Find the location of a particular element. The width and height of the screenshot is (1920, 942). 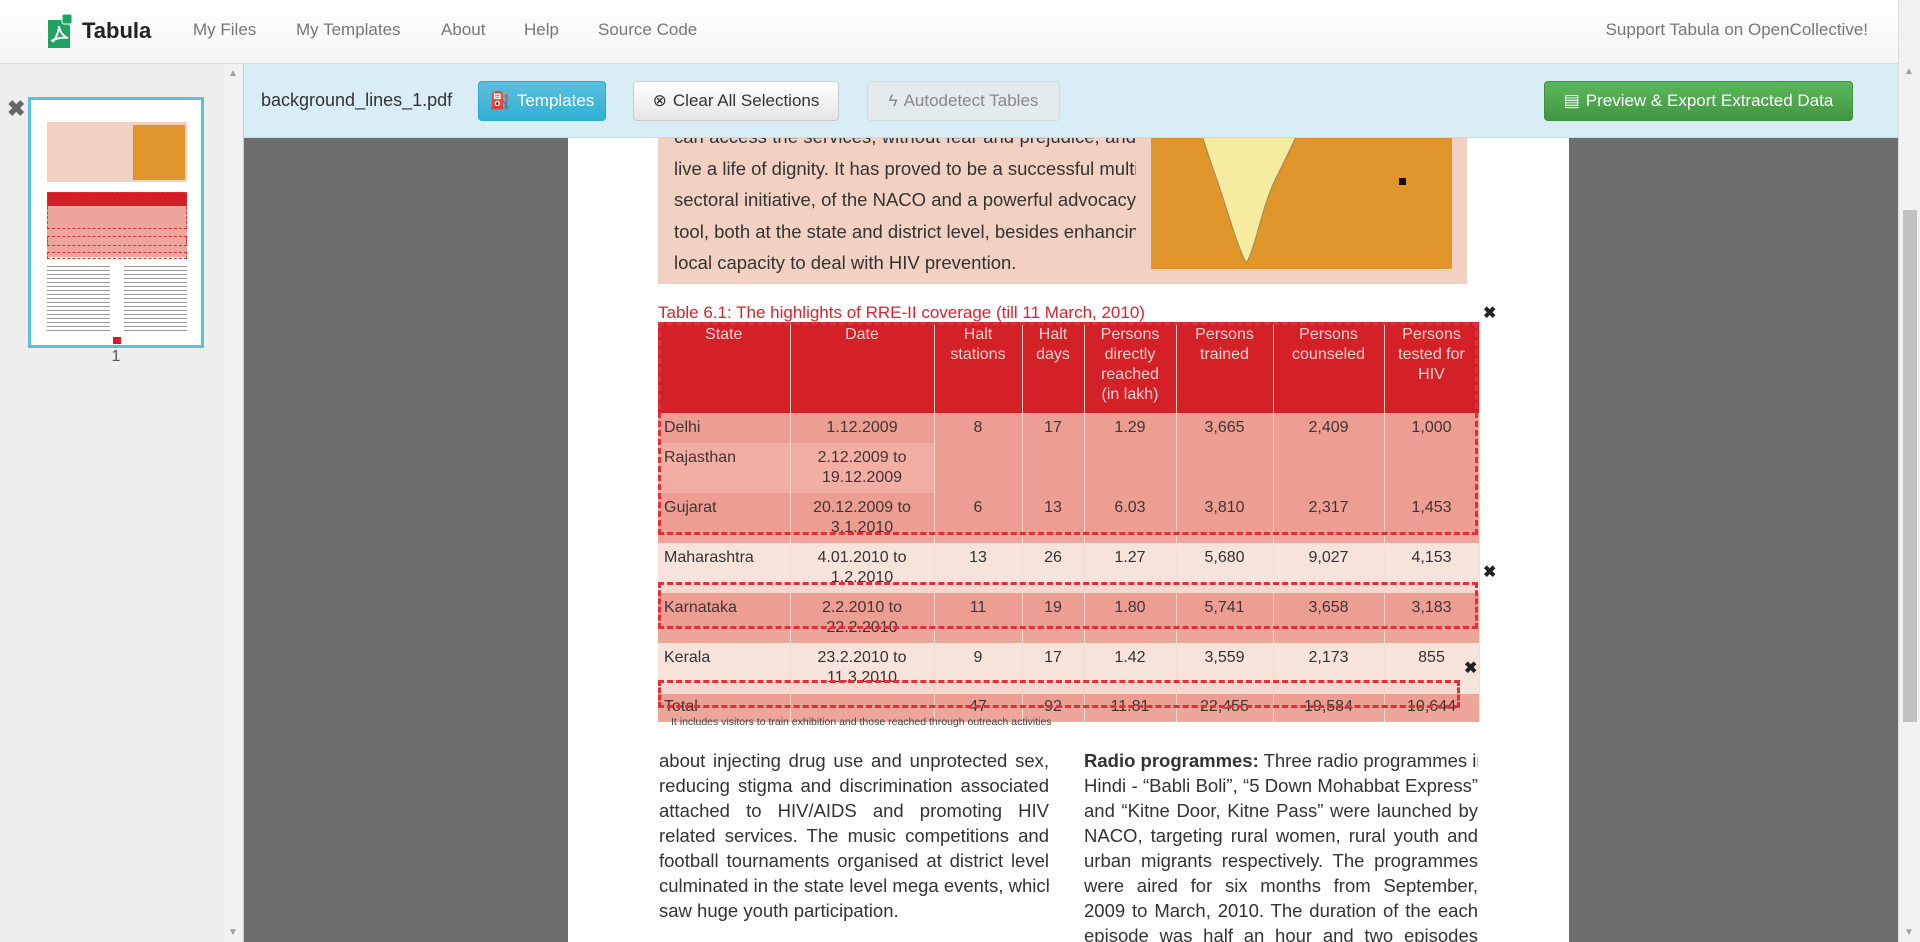

table-cell: 47 is located at coordinates (978, 708).